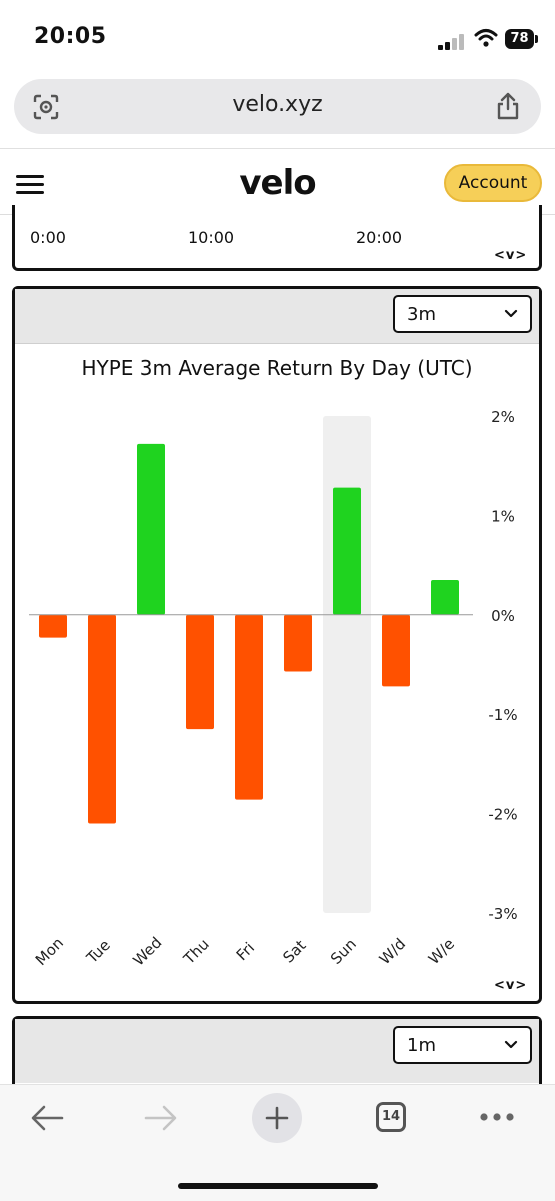  I want to click on y-tick-label: 2%, so click(503, 417).